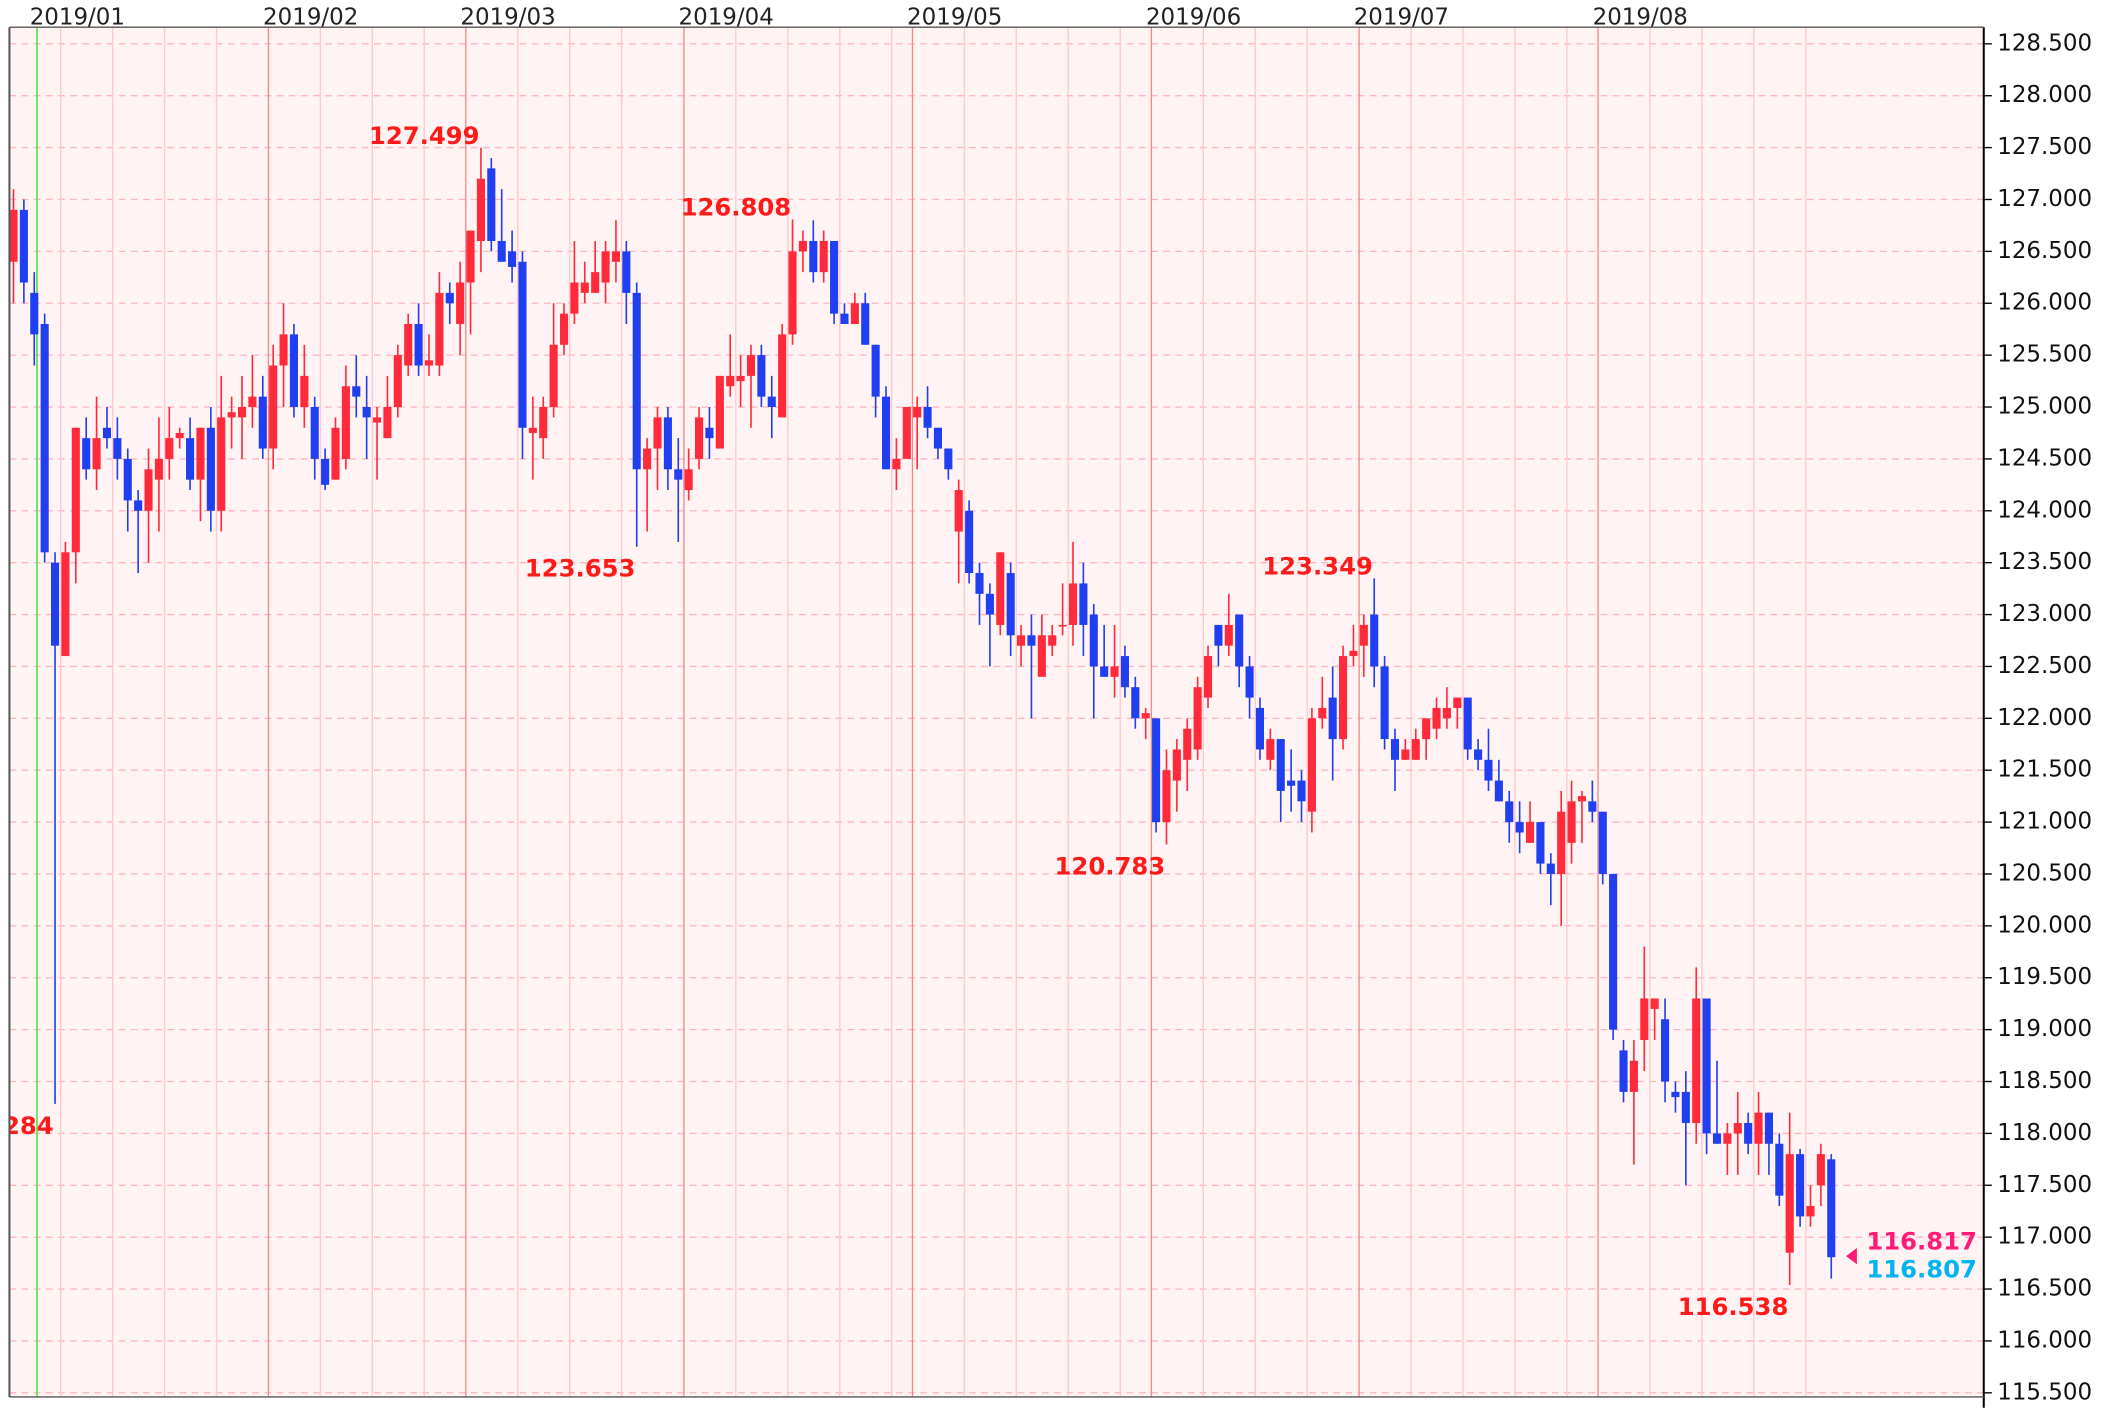 The height and width of the screenshot is (1408, 2116). Describe the element at coordinates (726, 17) in the screenshot. I see `x-tick-label: 2019/04` at that location.